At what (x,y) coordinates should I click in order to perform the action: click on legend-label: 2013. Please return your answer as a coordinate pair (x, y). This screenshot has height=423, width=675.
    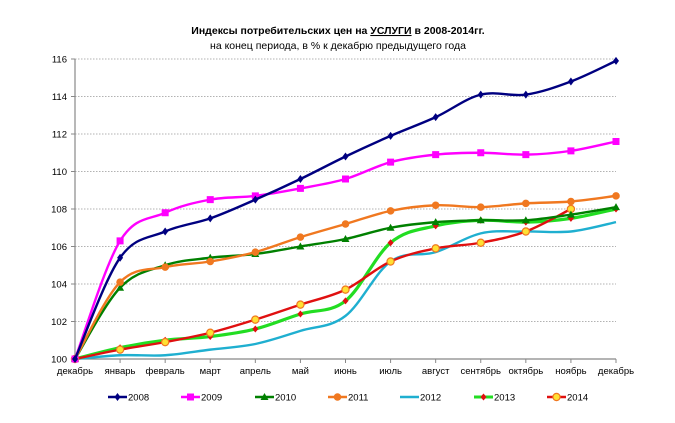
    Looking at the image, I should click on (504, 398).